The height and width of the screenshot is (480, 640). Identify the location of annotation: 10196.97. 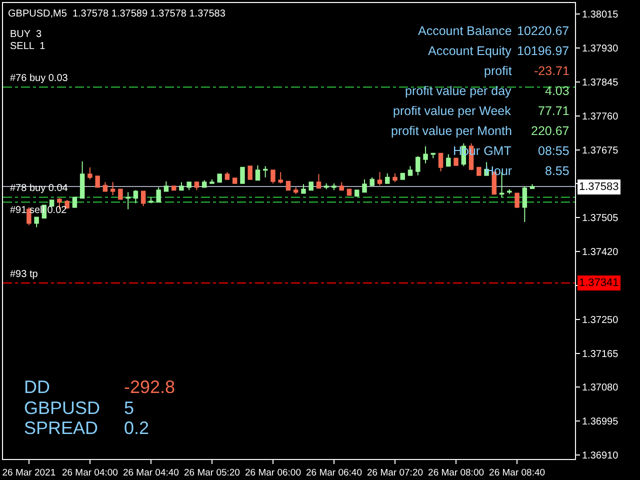
(543, 51).